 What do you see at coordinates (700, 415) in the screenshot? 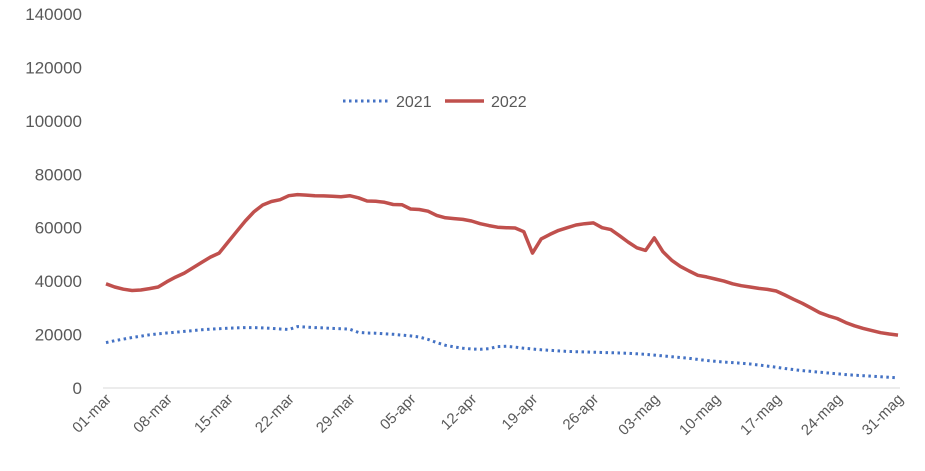
I see `x-tick-label: 10-mag` at bounding box center [700, 415].